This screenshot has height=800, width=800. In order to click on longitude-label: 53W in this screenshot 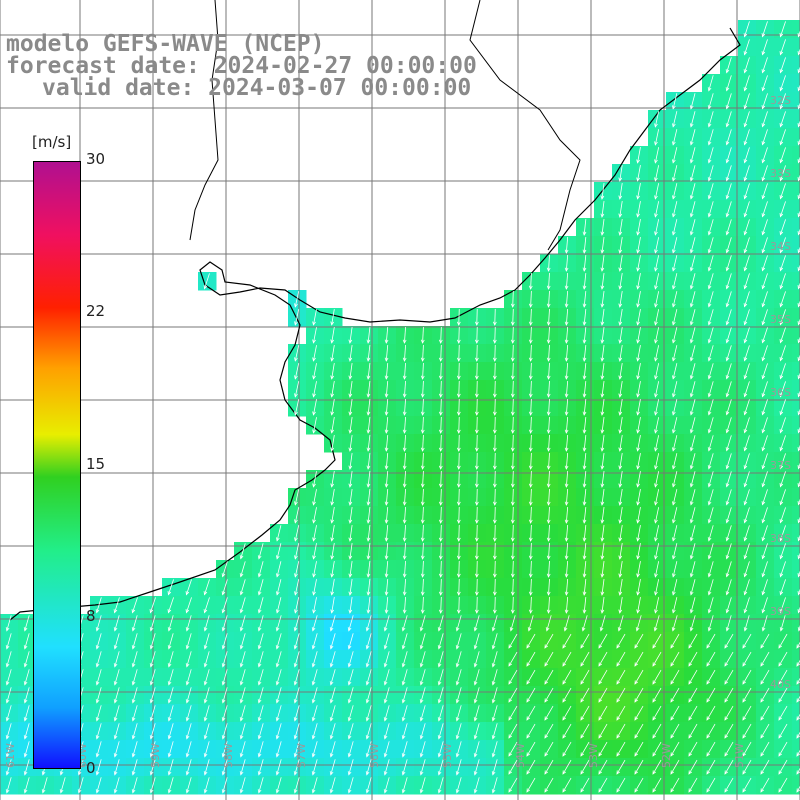, I will do `click(593, 755)`.